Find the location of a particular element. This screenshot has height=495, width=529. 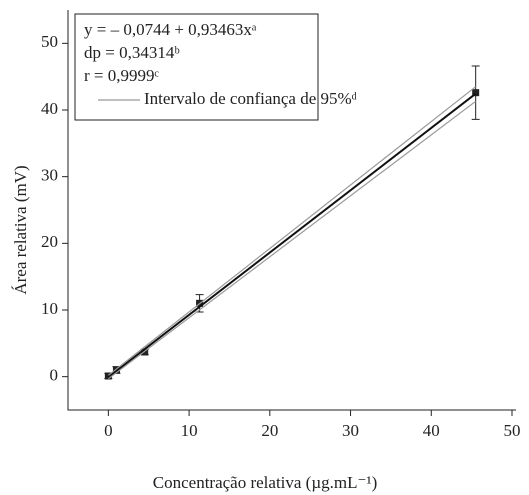

x-tick-label: 0 is located at coordinates (108, 430).